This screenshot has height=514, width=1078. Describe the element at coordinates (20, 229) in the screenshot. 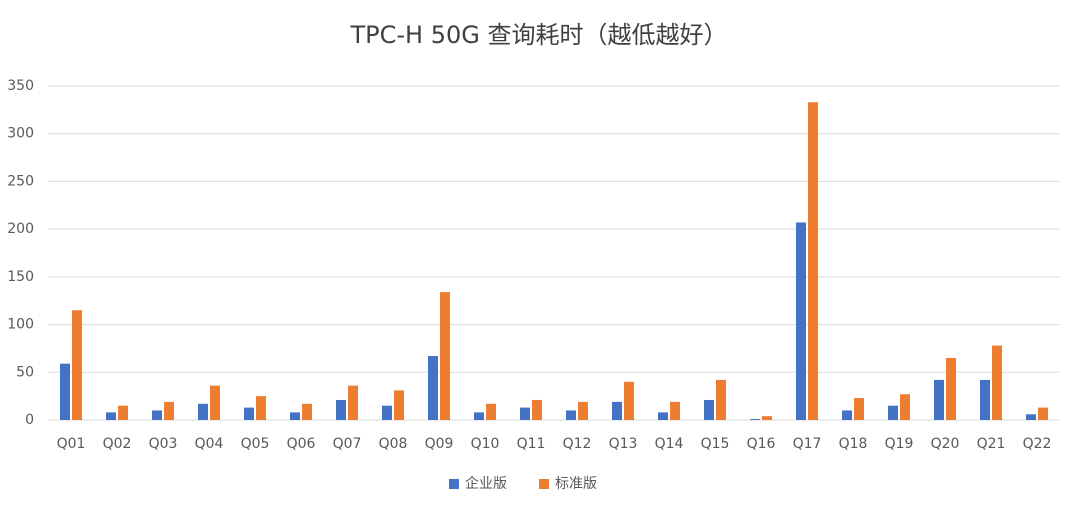

I see `y-tick-label: 200` at that location.